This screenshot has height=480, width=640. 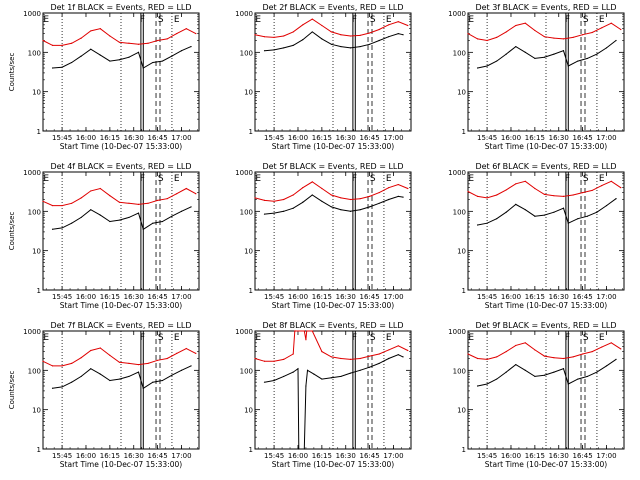 I want to click on x-tick-label: 16:30, so click(x=559, y=138).